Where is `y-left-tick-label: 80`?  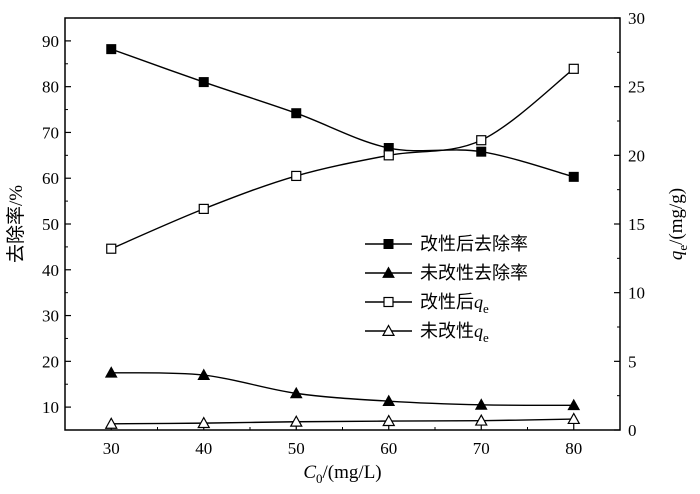 y-left-tick-label: 80 is located at coordinates (50, 87).